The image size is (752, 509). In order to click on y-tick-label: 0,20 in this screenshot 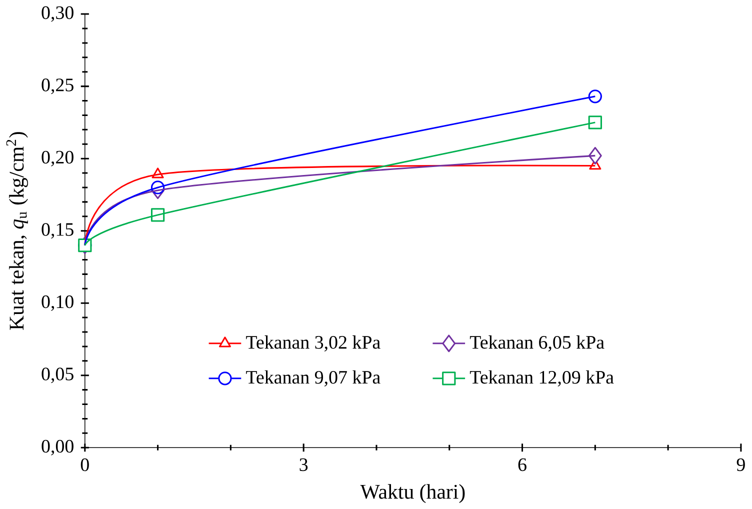, I will do `click(58, 158)`.